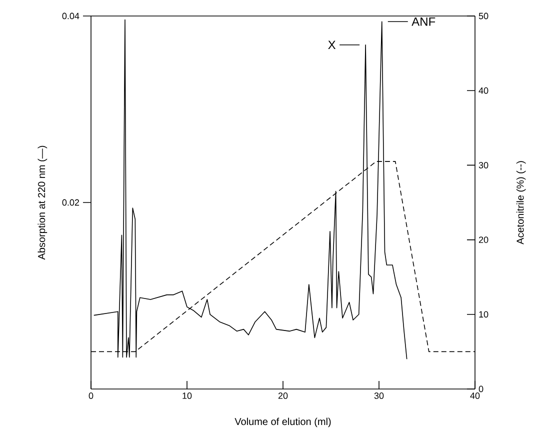 Image resolution: width=538 pixels, height=446 pixels. What do you see at coordinates (283, 395) in the screenshot?
I see `x-tick-label: 20` at bounding box center [283, 395].